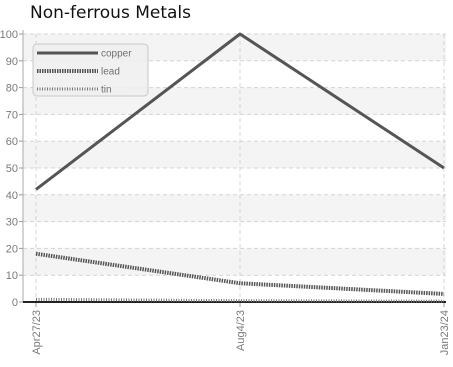 This screenshot has height=367, width=453. Describe the element at coordinates (9, 35) in the screenshot. I see `y-tick-label: 100` at that location.